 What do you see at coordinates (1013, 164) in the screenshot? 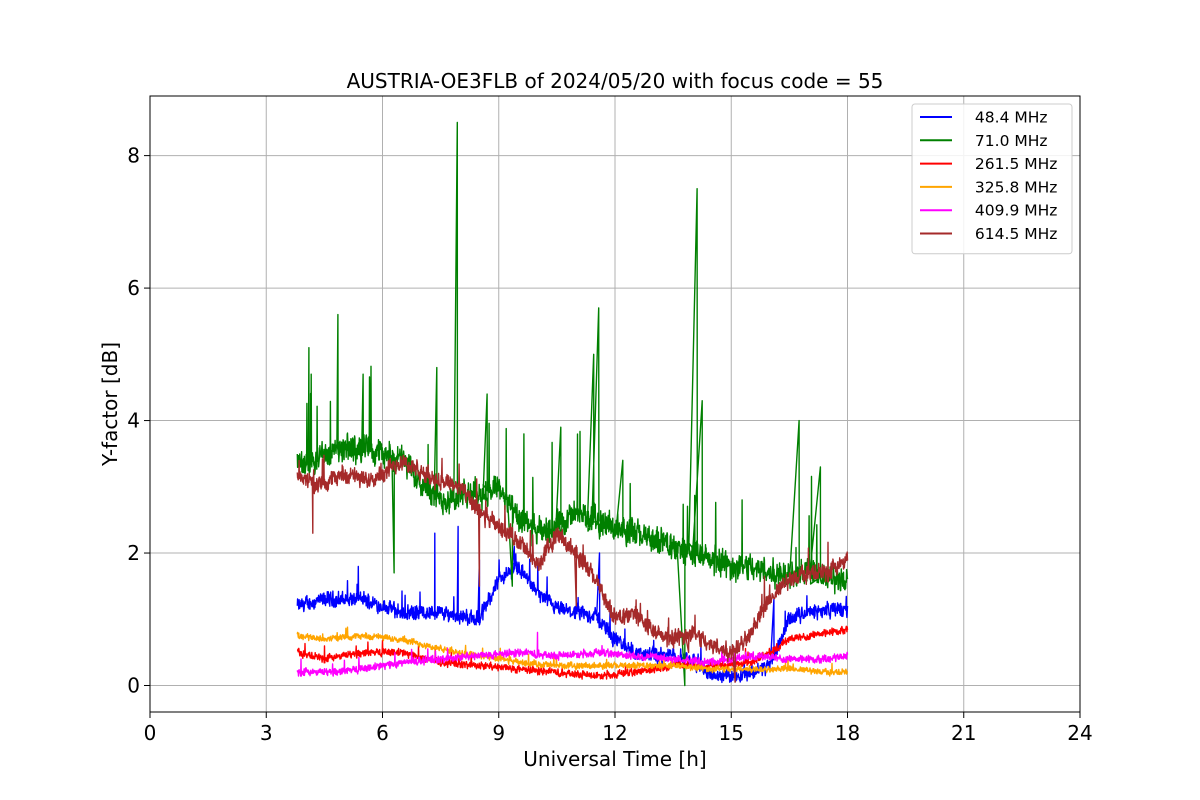
I see `legend-label: 261.5 MHz` at bounding box center [1013, 164].